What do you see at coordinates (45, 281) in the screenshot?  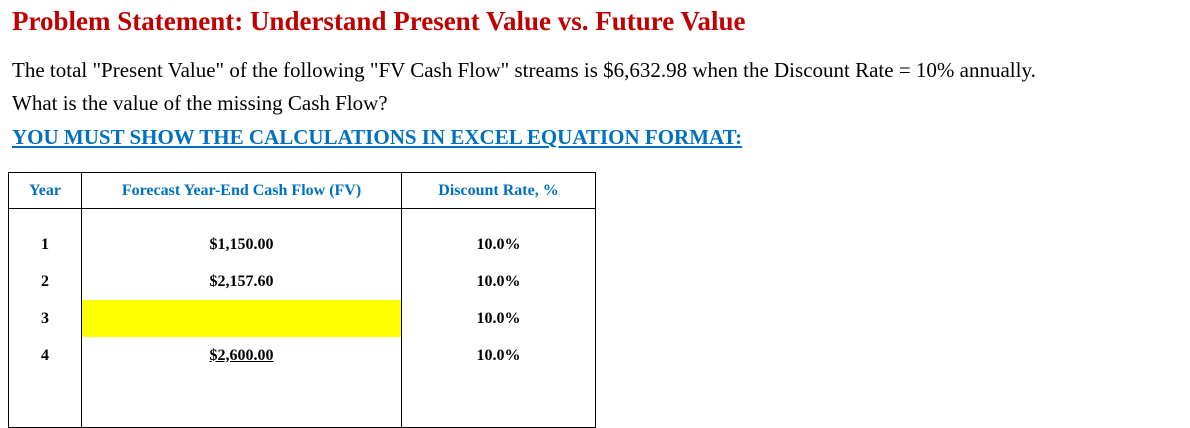 I see `year-cell: 2` at bounding box center [45, 281].